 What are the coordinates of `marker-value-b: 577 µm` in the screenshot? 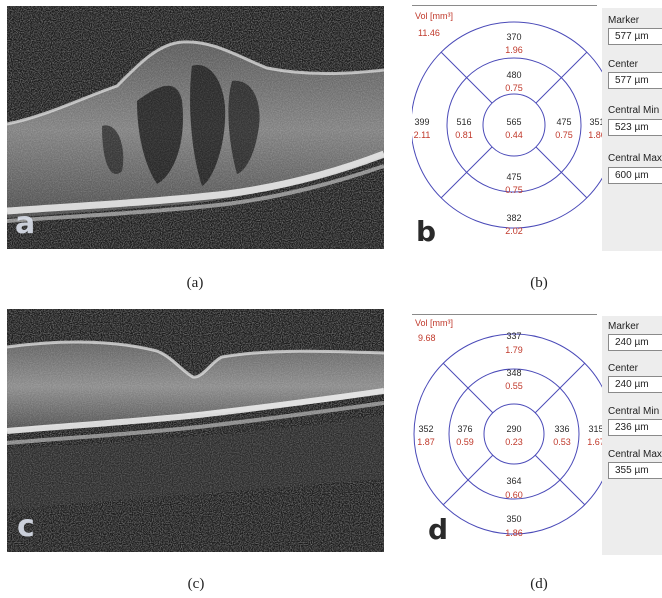 It's located at (635, 36).